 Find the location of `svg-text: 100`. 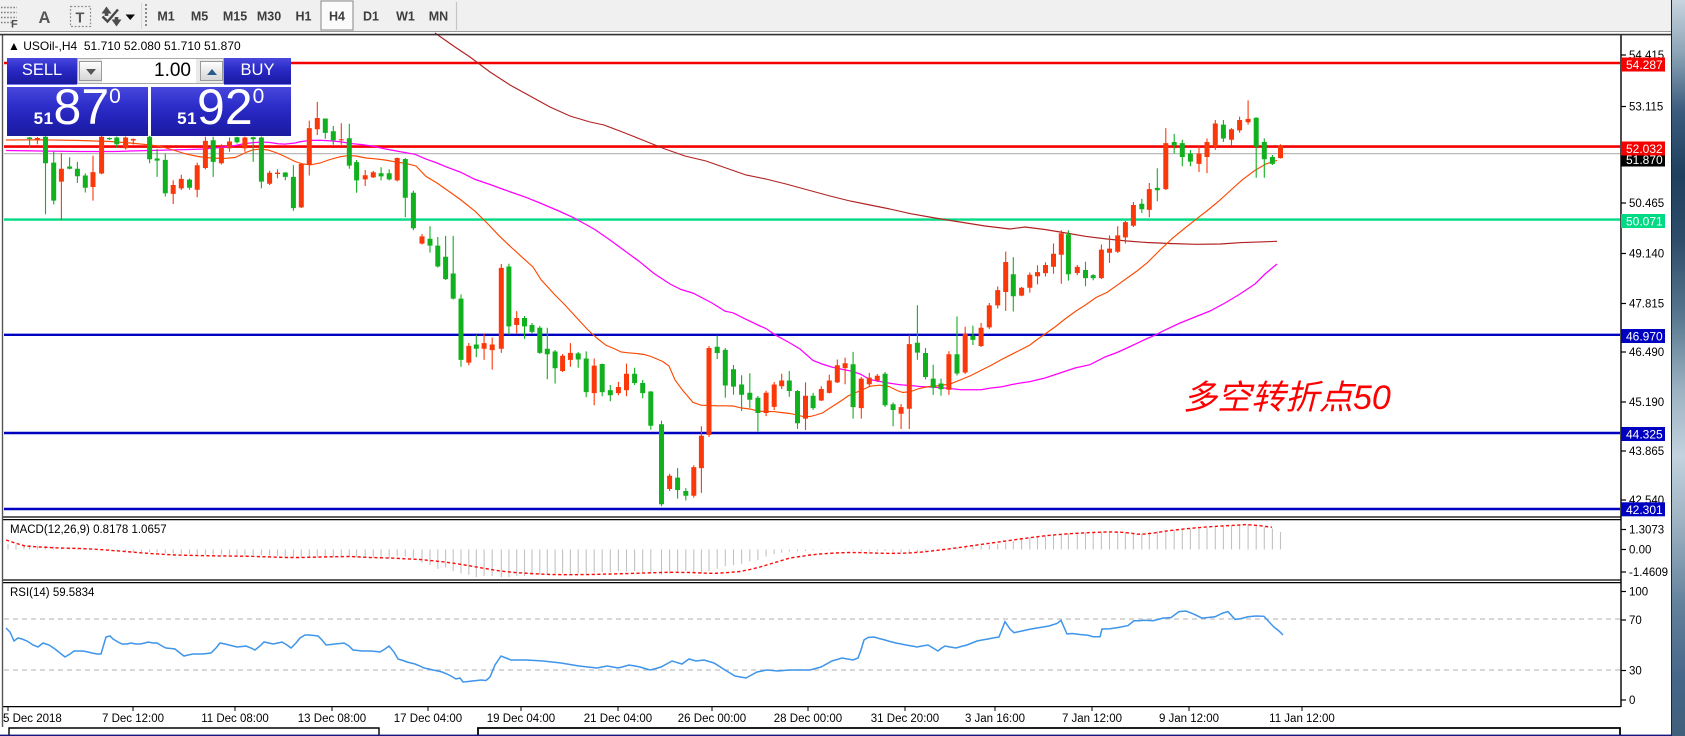

svg-text: 100 is located at coordinates (1638, 593).